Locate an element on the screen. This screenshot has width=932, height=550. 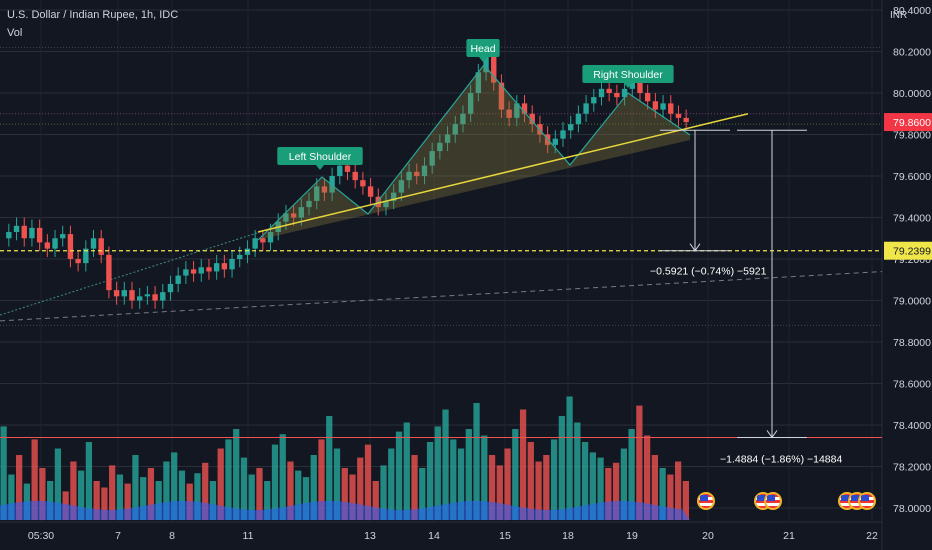
y-tick-label: 79.0000 is located at coordinates (912, 302).